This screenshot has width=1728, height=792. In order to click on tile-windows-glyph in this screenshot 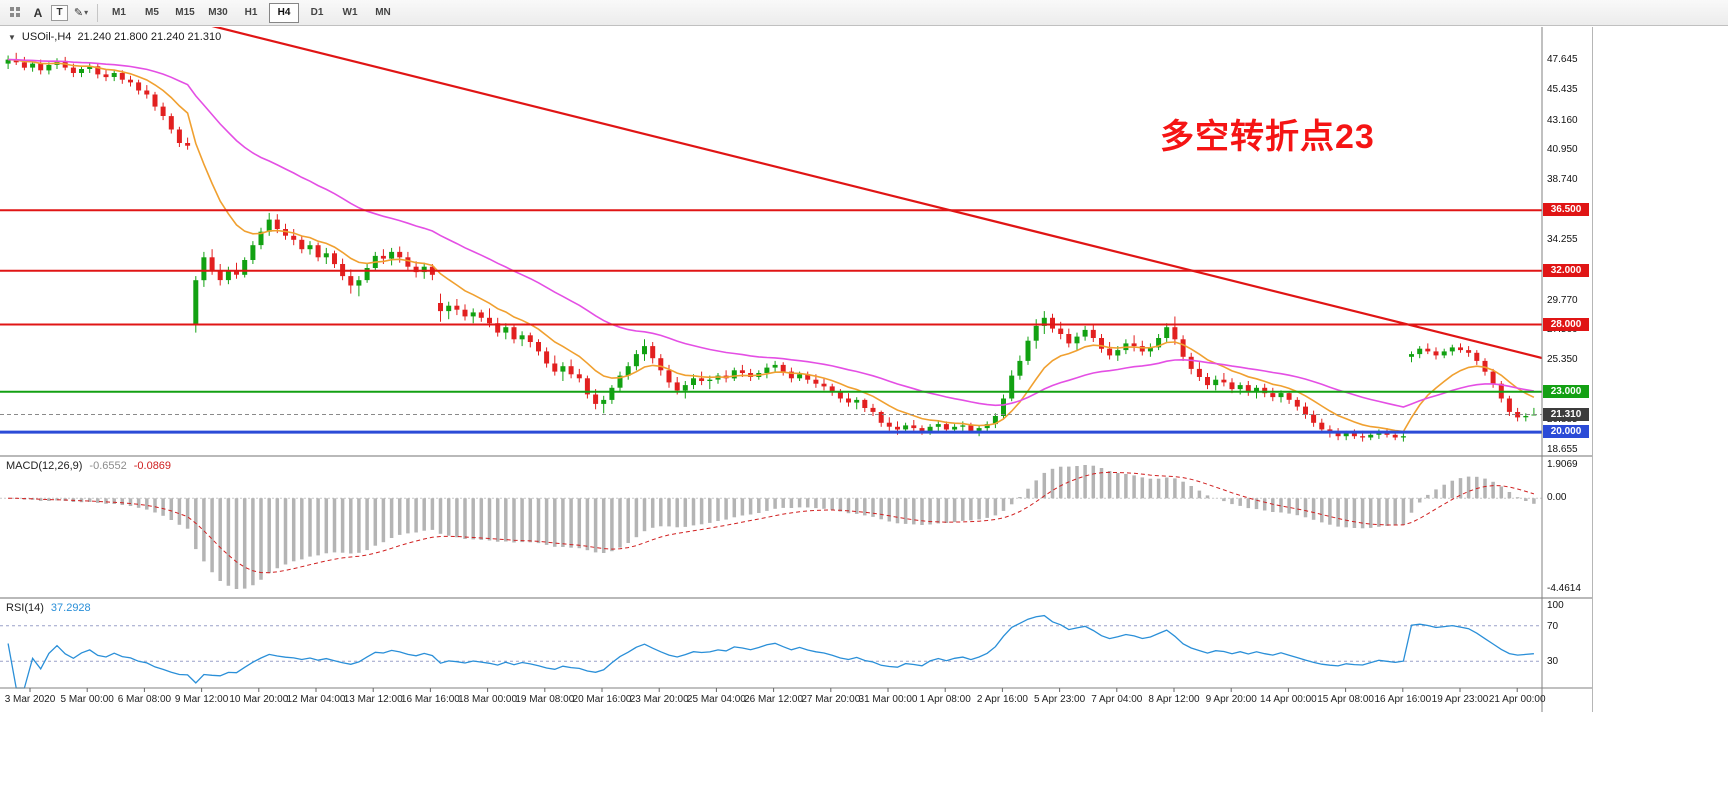, I will do `click(14, 12)`.